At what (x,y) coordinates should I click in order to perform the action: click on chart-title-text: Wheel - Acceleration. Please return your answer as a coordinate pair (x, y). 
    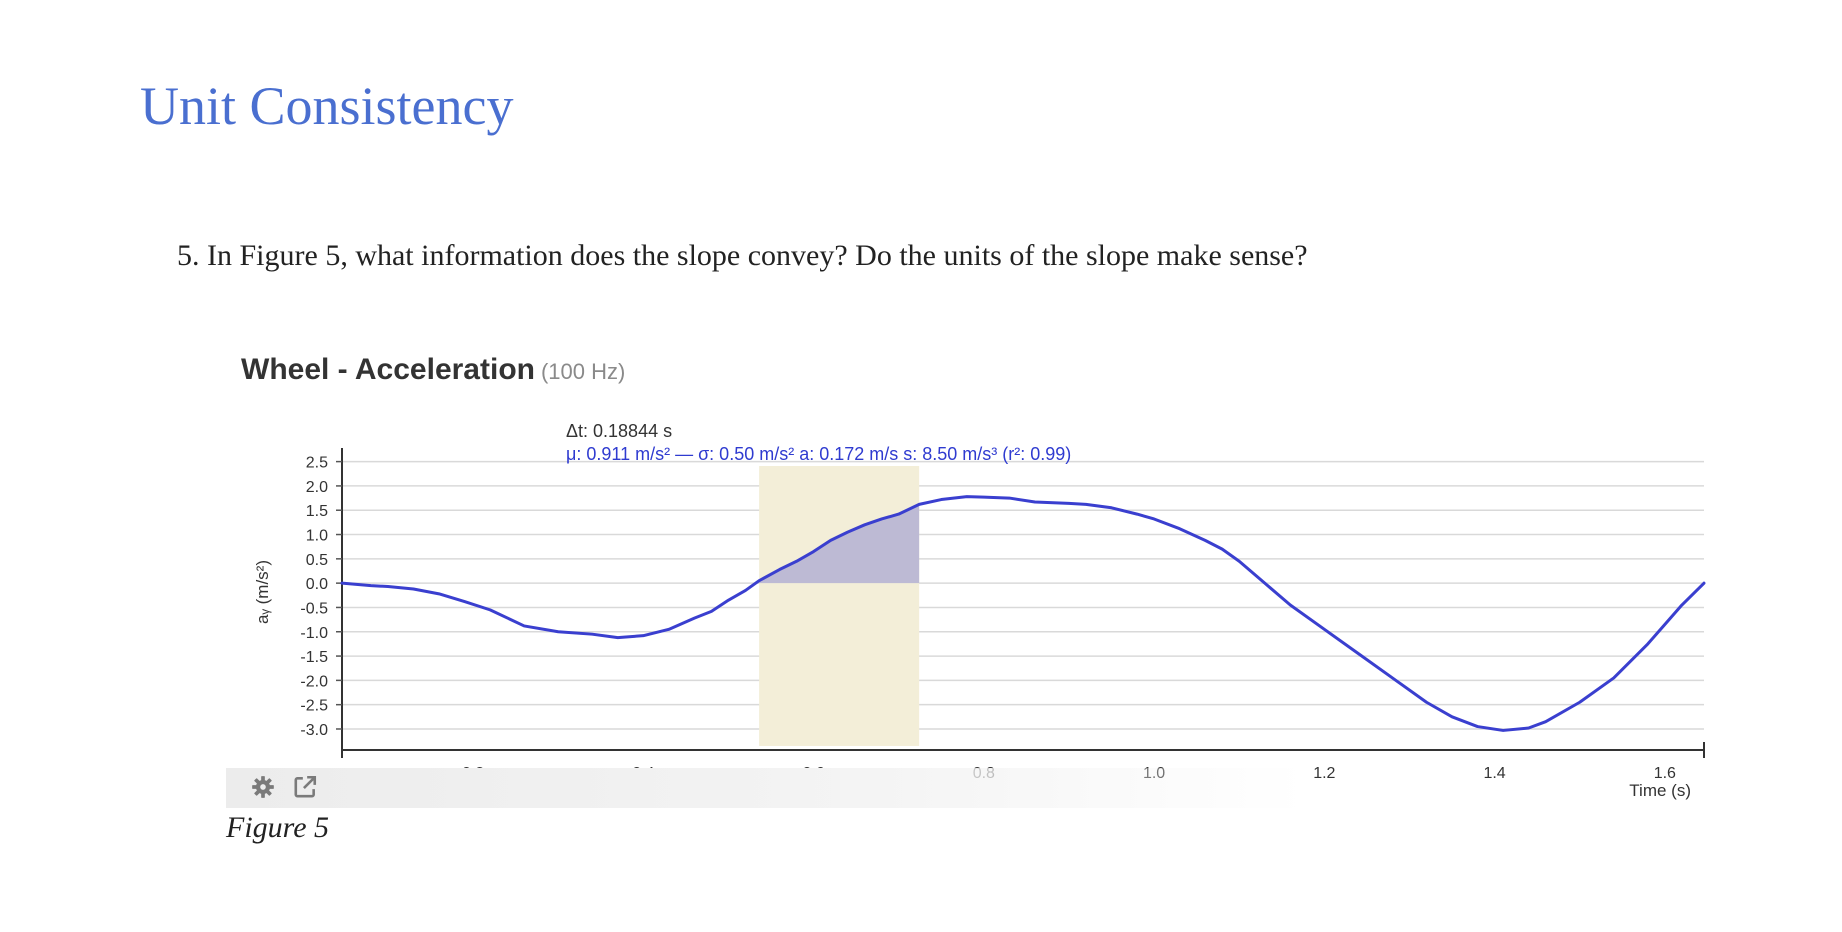
    Looking at the image, I should click on (388, 369).